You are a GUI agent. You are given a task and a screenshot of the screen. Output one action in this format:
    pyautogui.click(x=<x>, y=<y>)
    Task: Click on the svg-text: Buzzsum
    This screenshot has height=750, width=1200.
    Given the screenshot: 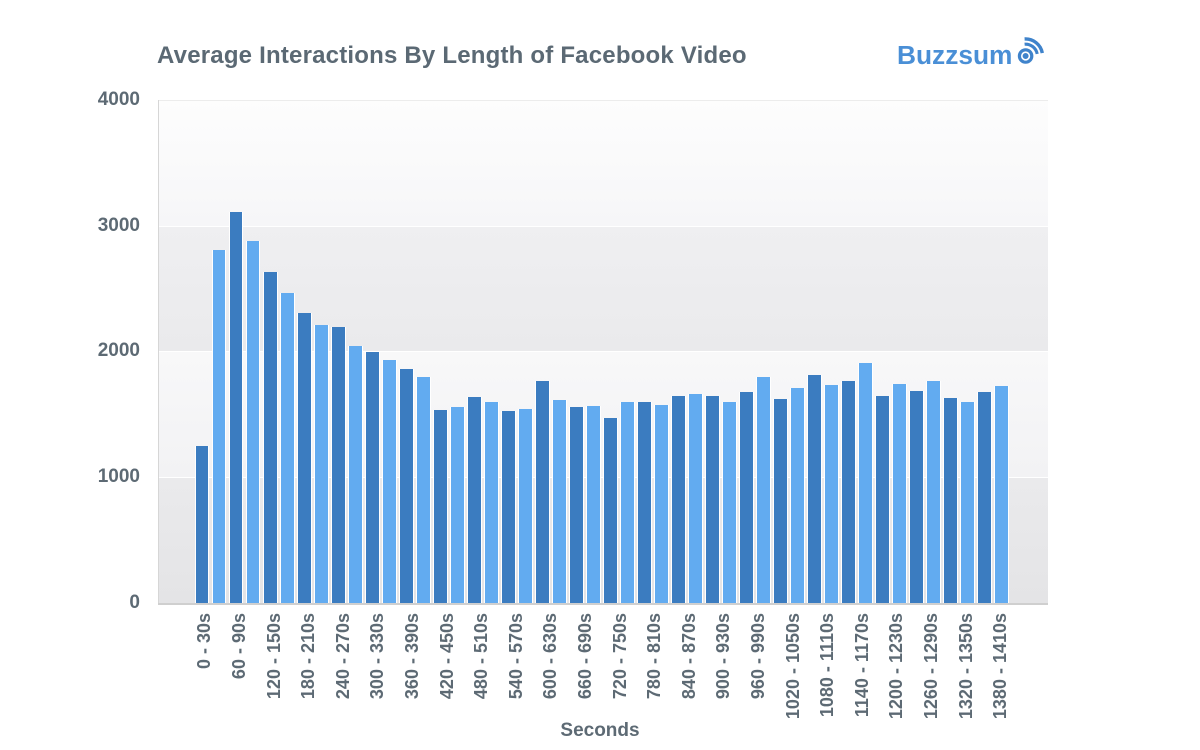 What is the action you would take?
    pyautogui.click(x=954, y=55)
    